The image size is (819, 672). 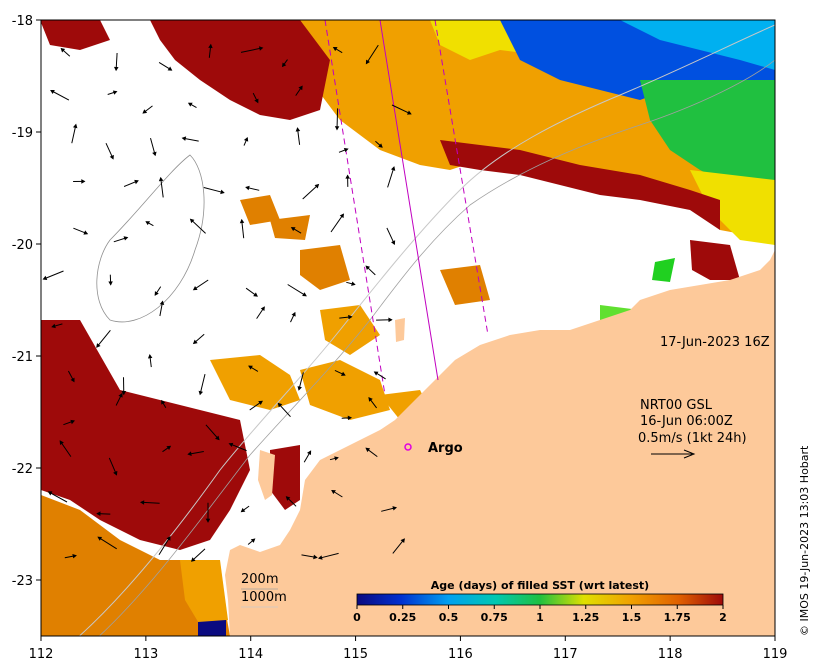 I want to click on colorbar-tick-label: 1, so click(x=540, y=617).